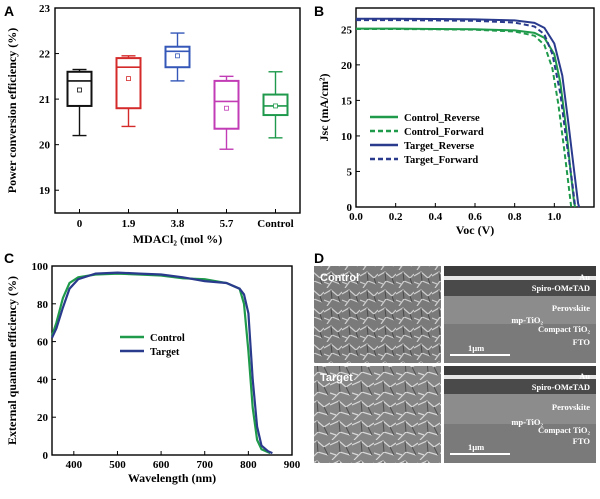  I want to click on x-axis-label: Wavelength (nm), so click(172, 478).